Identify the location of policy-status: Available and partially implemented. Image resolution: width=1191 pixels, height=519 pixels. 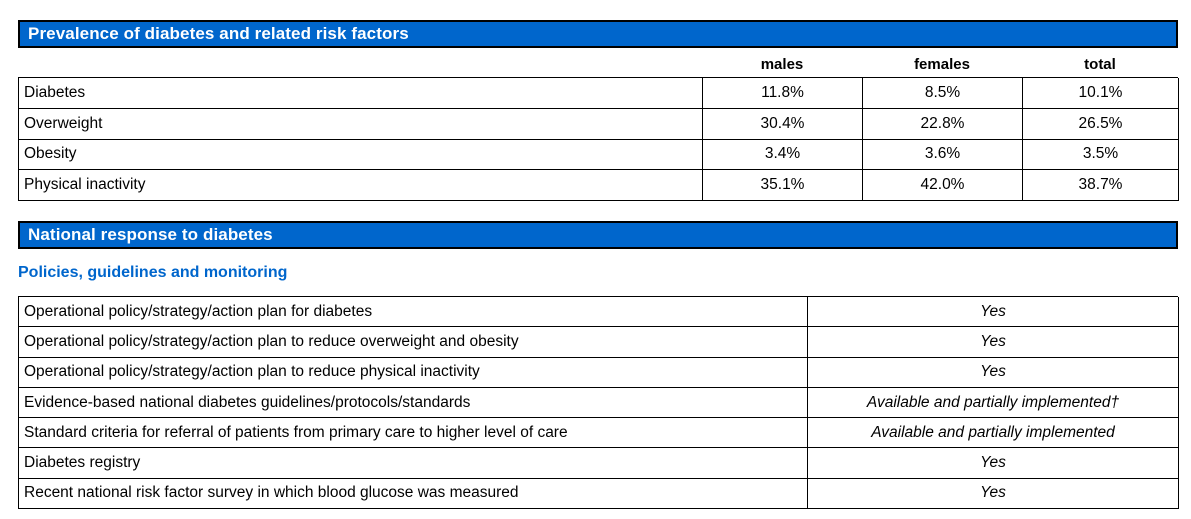
(993, 433).